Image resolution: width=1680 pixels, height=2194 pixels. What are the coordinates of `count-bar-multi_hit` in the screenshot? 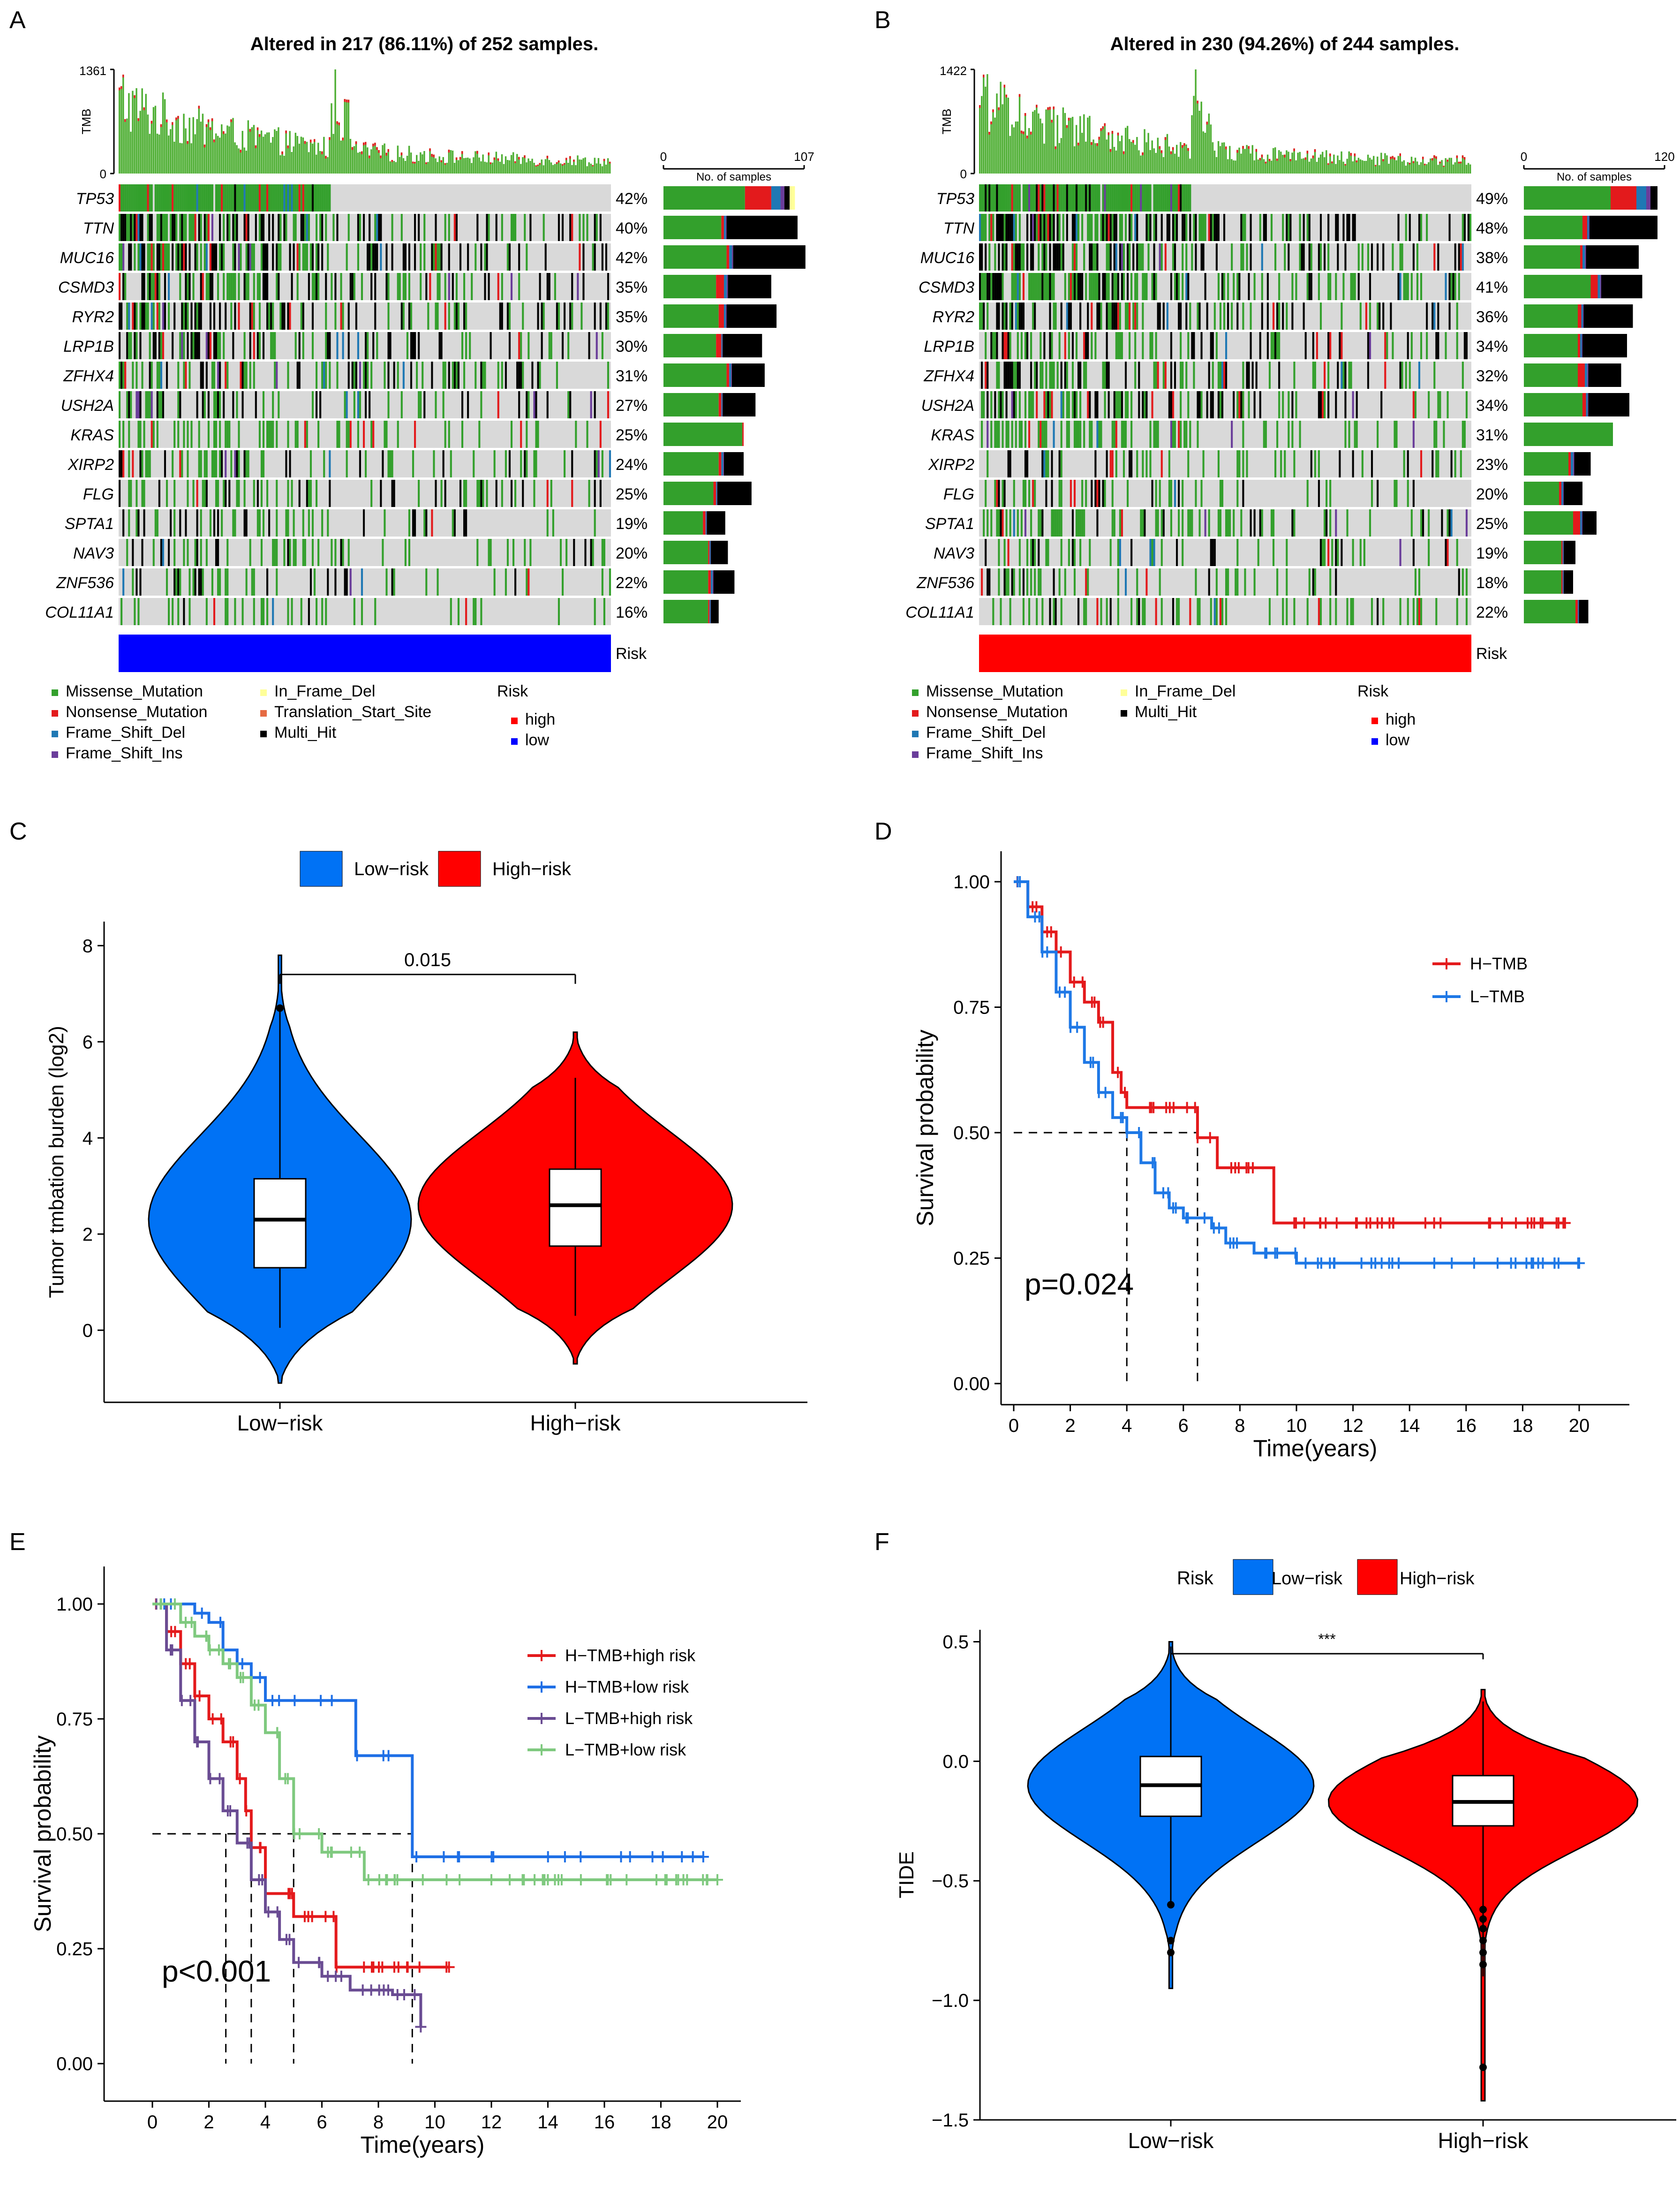 It's located at (762, 228).